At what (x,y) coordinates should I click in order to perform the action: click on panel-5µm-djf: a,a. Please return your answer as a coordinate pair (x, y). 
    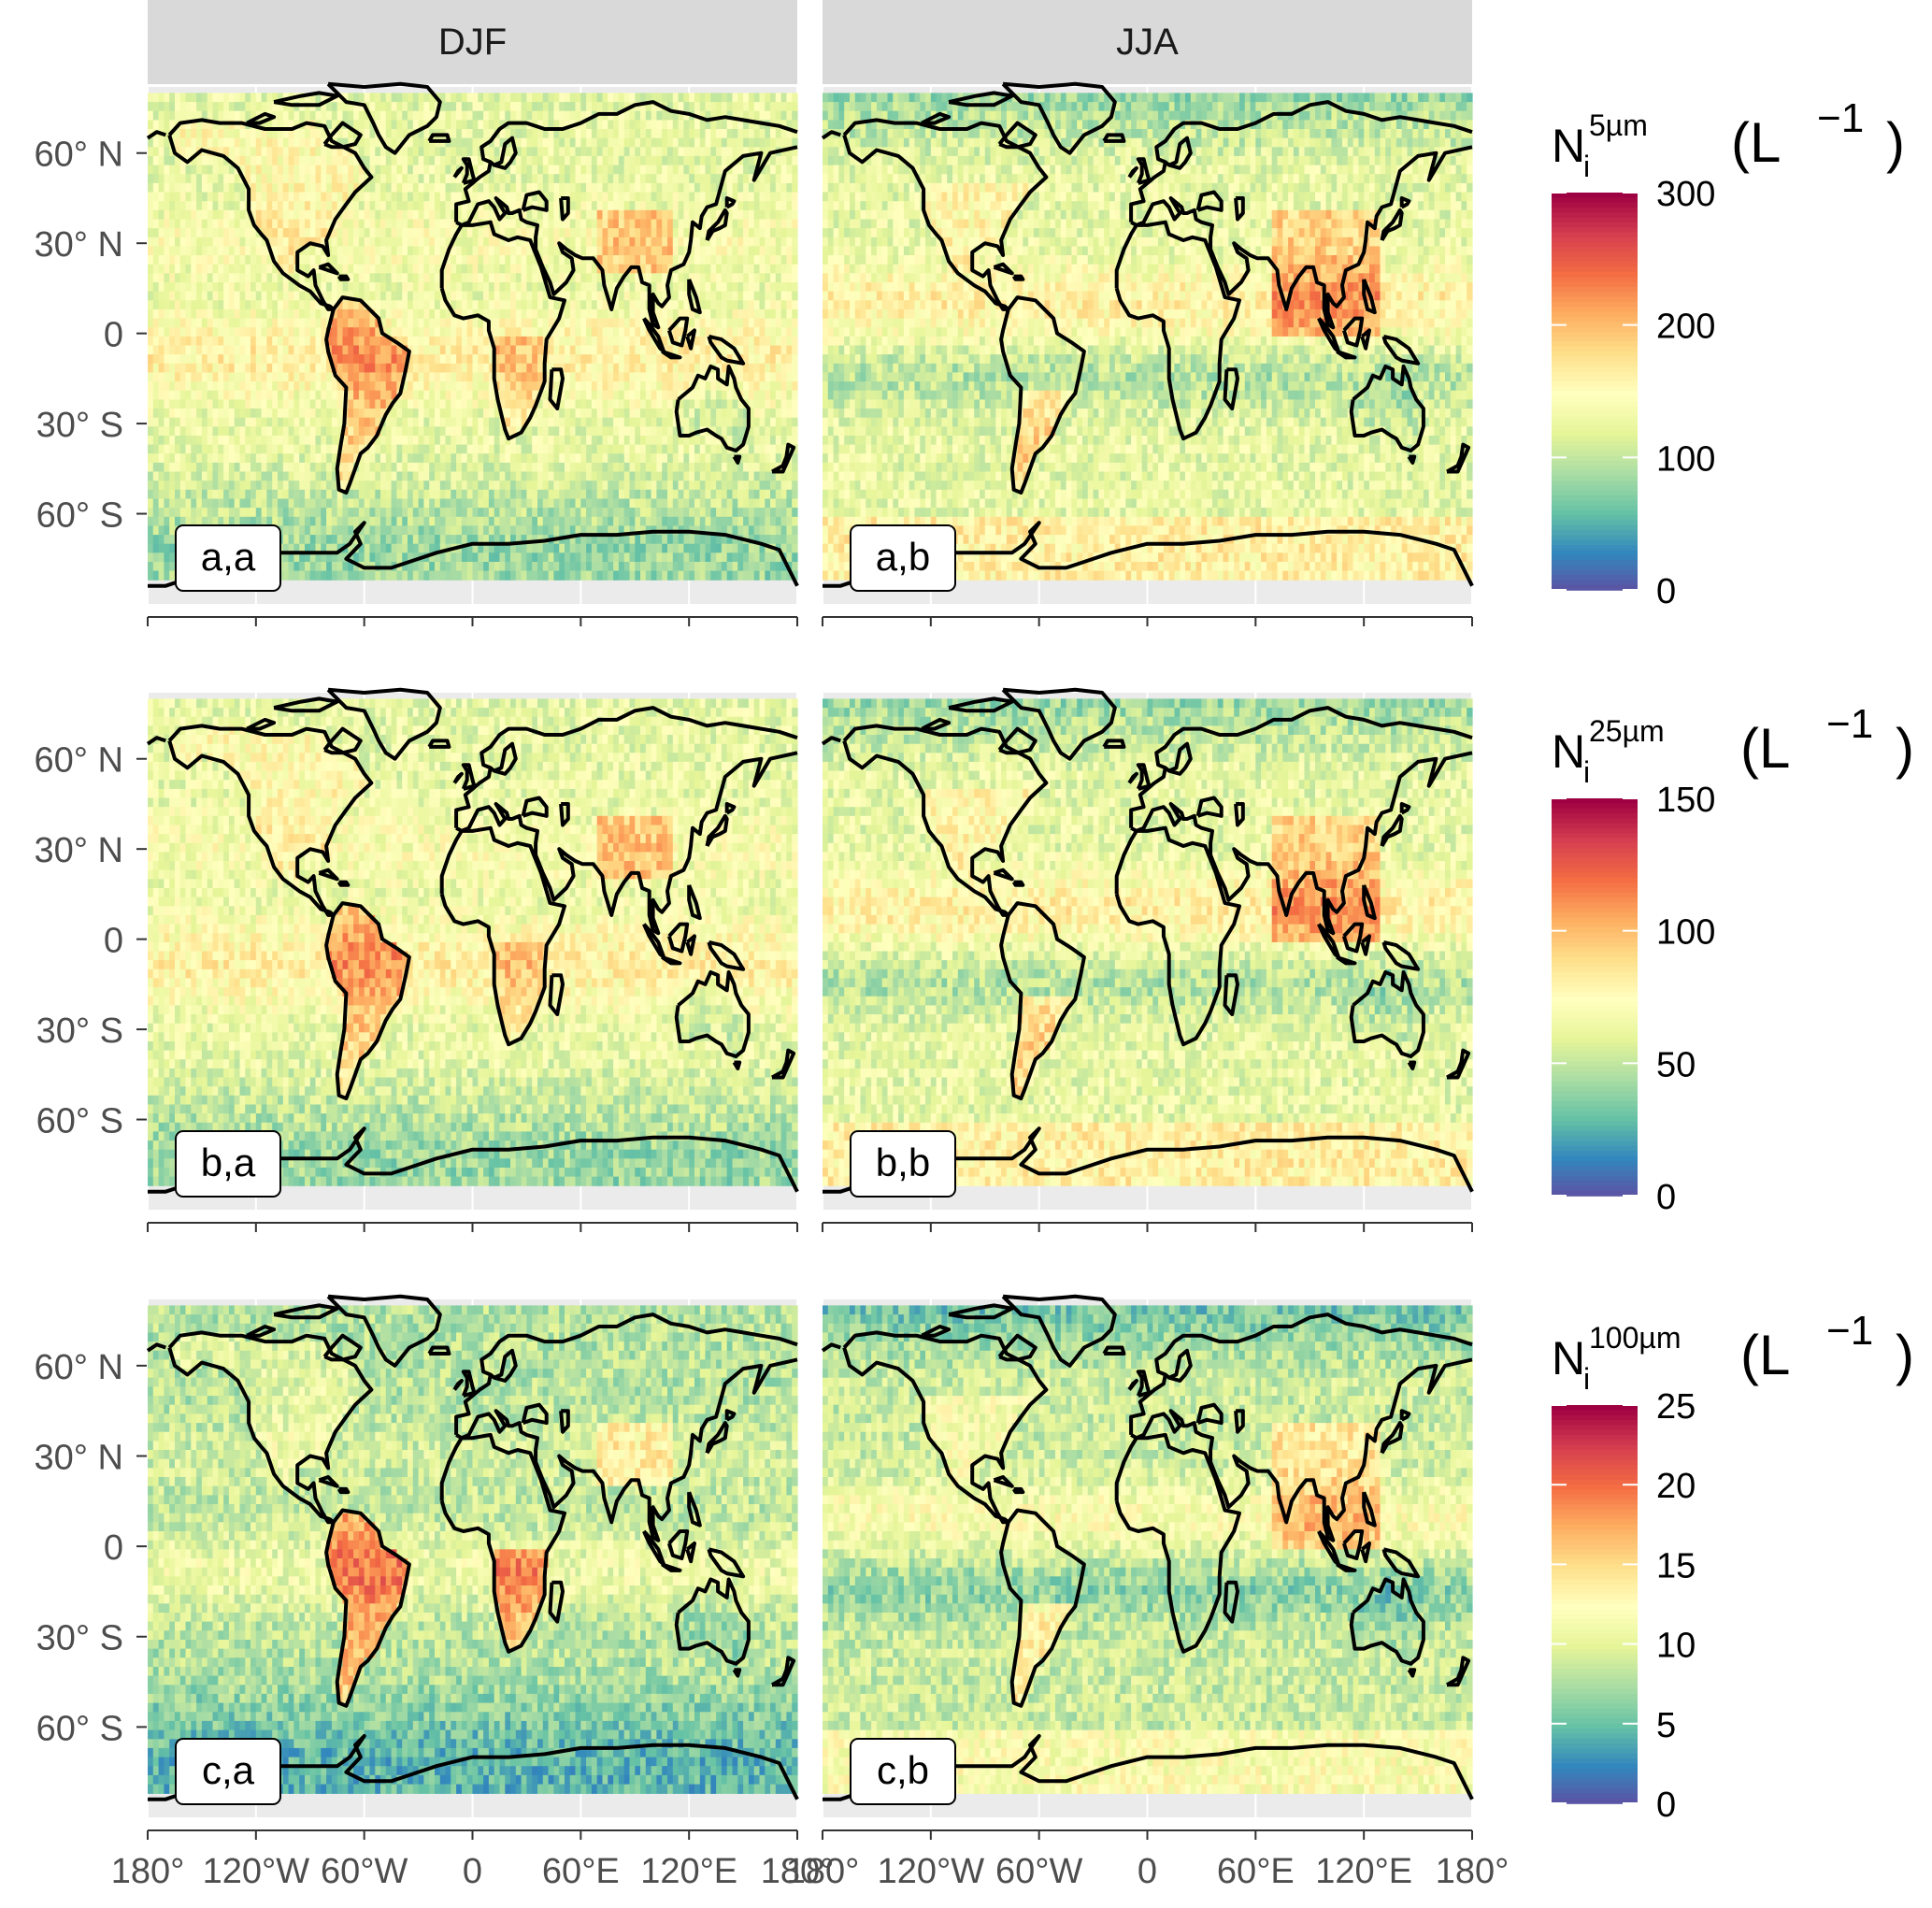
    Looking at the image, I should click on (473, 355).